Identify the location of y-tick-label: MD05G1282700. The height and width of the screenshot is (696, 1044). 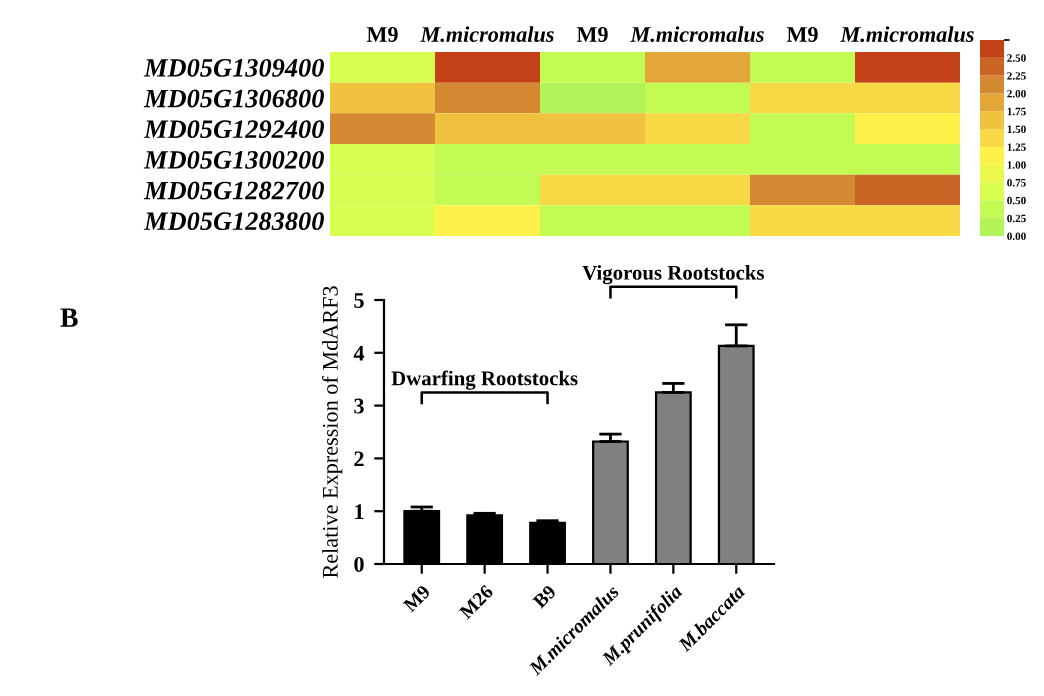
(233, 190).